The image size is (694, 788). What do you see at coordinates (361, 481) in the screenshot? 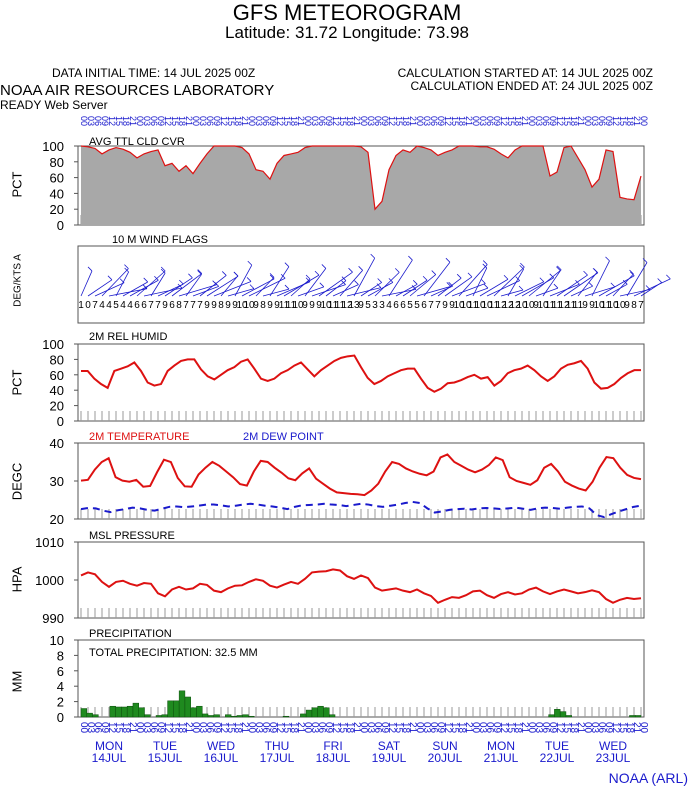
I see `panel-frame` at bounding box center [361, 481].